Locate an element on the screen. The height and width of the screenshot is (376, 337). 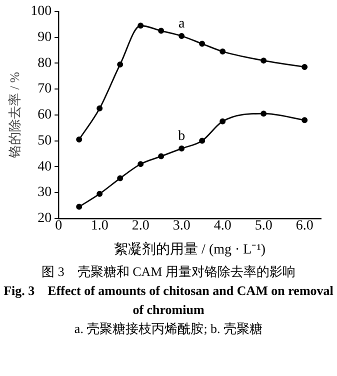
x-tick-label: 5.0 is located at coordinates (263, 226).